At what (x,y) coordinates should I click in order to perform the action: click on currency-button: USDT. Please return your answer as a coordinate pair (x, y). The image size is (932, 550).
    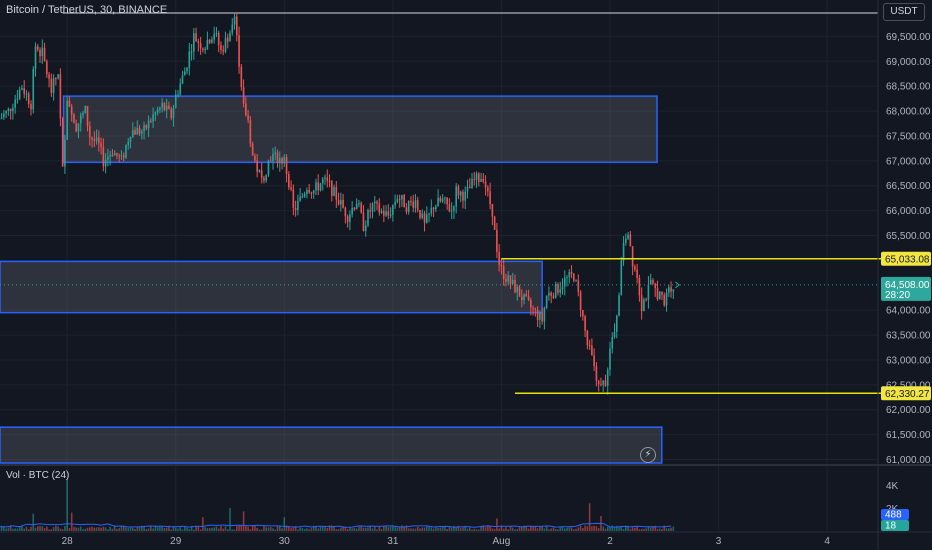
    Looking at the image, I should click on (904, 12).